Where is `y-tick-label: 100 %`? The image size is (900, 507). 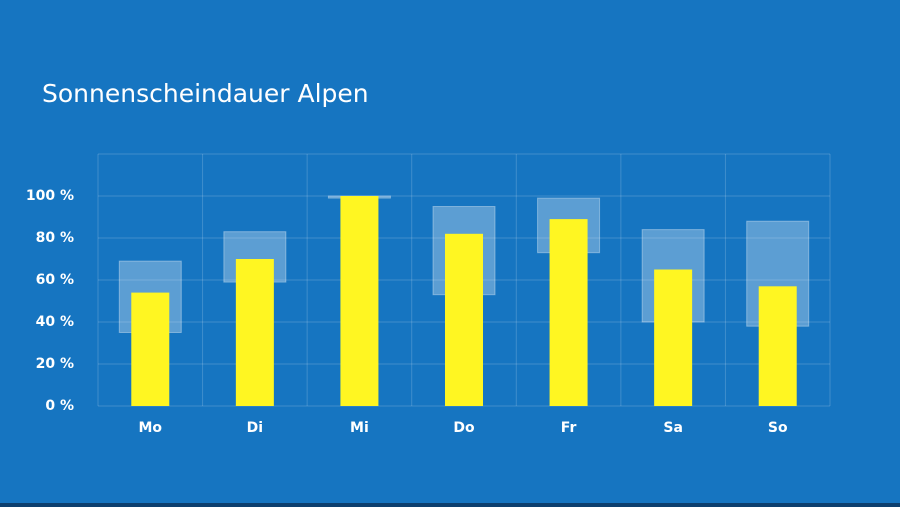 y-tick-label: 100 % is located at coordinates (50, 196).